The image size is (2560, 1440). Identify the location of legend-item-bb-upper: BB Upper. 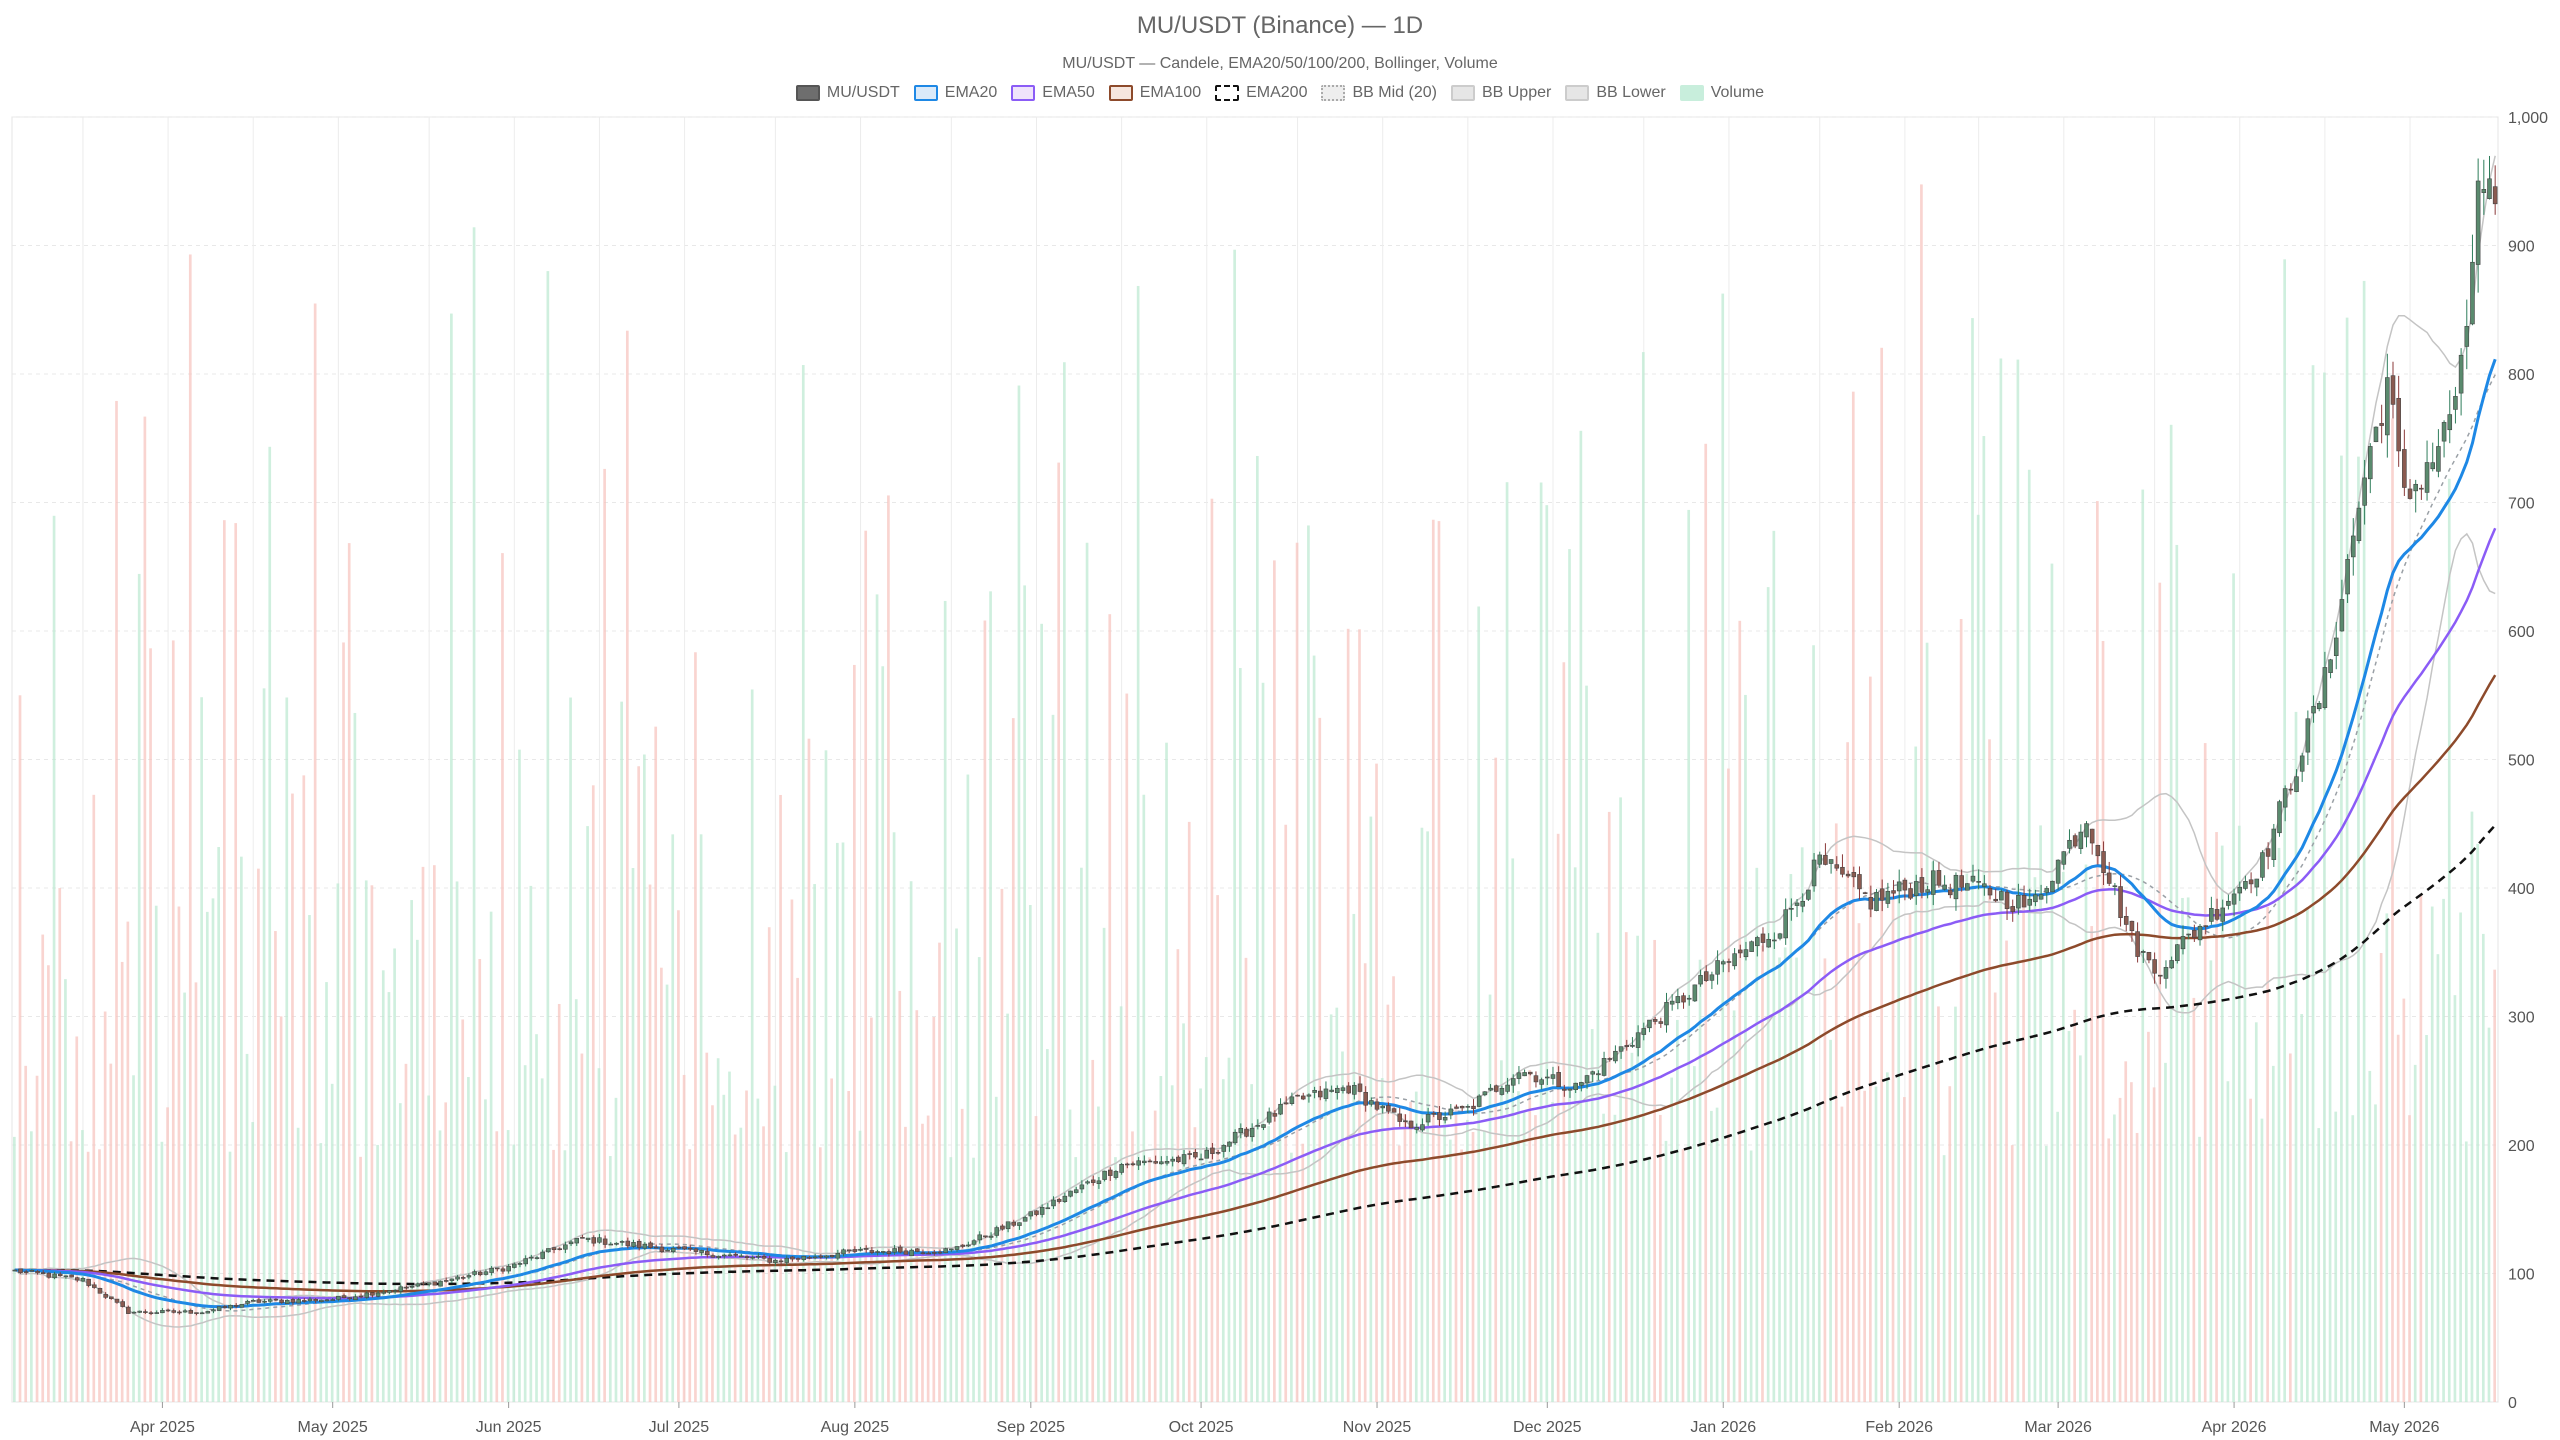
(1500, 93).